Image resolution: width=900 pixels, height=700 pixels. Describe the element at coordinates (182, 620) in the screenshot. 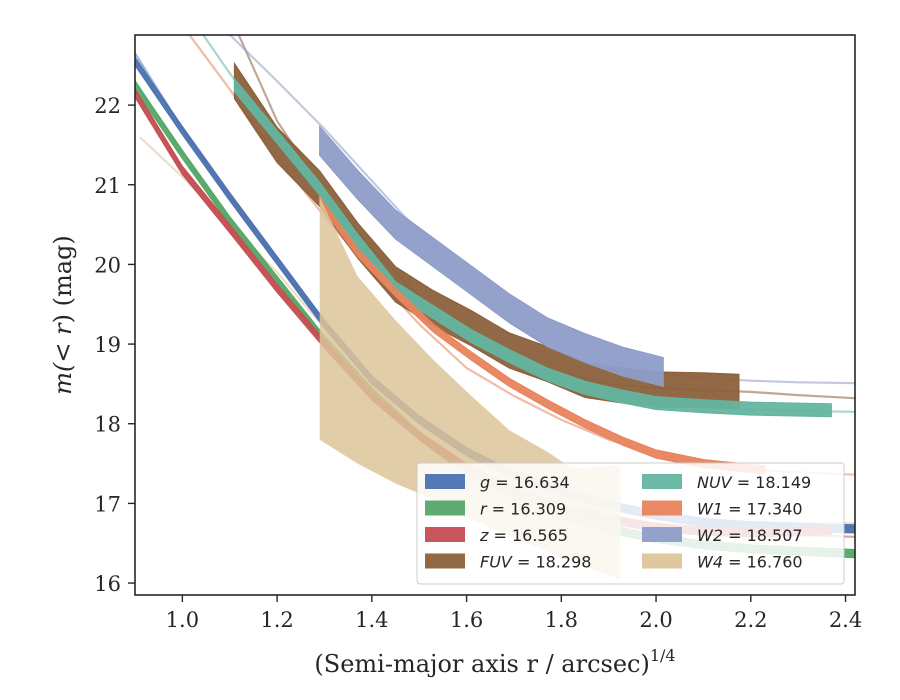

I see `x-tick-label-1.0: 1.0` at that location.